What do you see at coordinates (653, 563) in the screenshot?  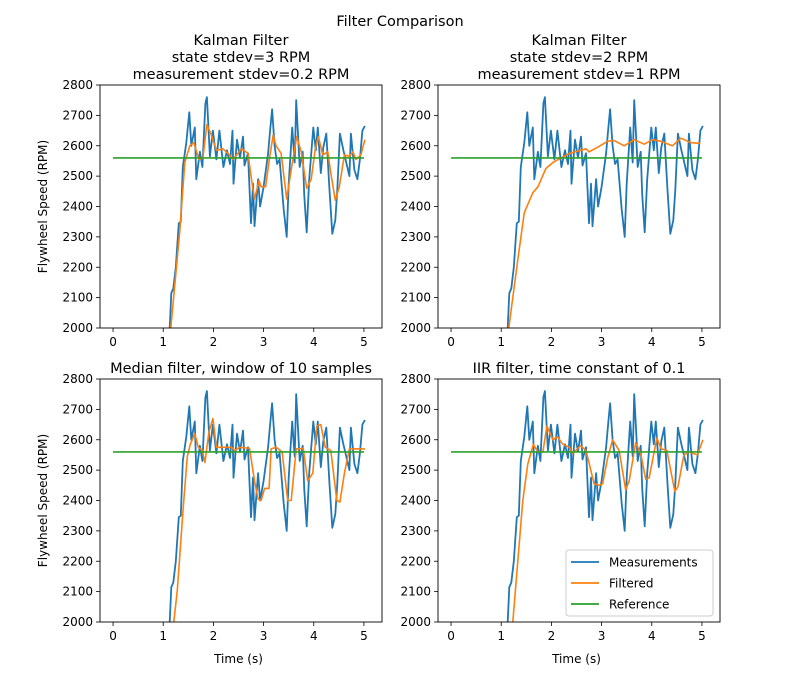 I see `legend-entry: Measurements` at bounding box center [653, 563].